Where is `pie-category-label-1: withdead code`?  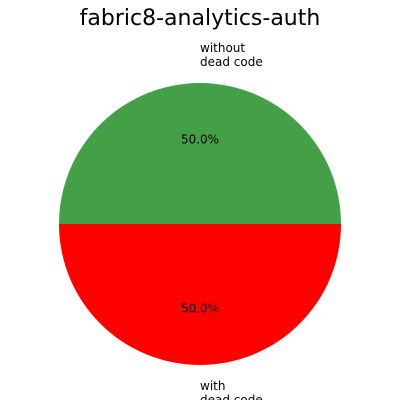
pie-category-label-1: withdead code is located at coordinates (231, 389).